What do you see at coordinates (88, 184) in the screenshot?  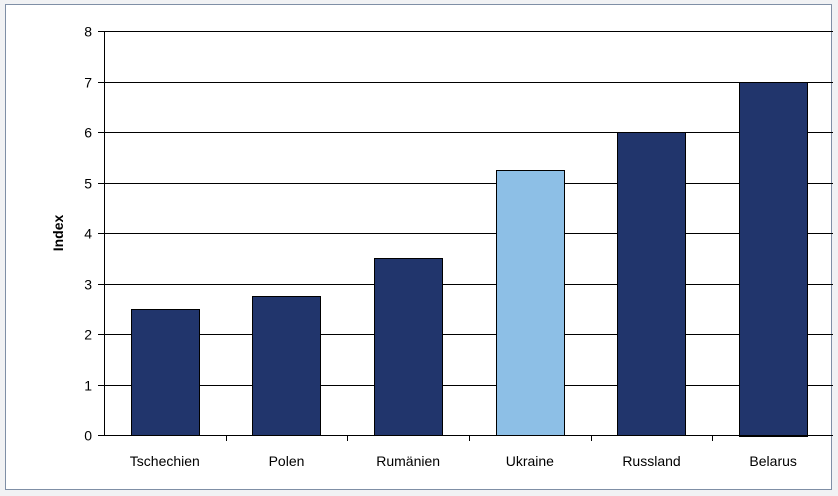 I see `y-tick-label: 5` at bounding box center [88, 184].